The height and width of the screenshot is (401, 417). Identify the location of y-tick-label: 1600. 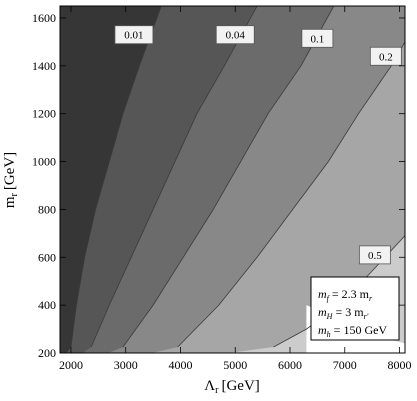
(44, 18).